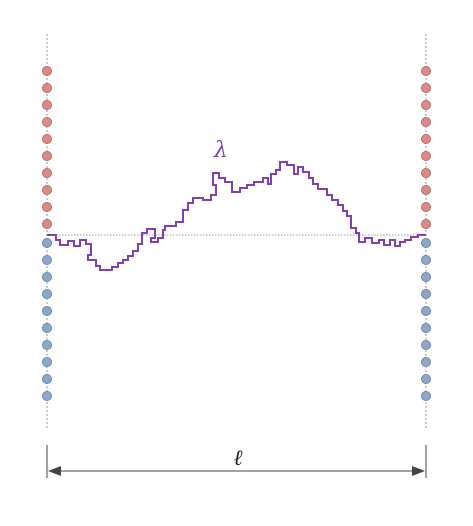 The width and height of the screenshot is (473, 526). Describe the element at coordinates (220, 150) in the screenshot. I see `path-label: λ` at that location.